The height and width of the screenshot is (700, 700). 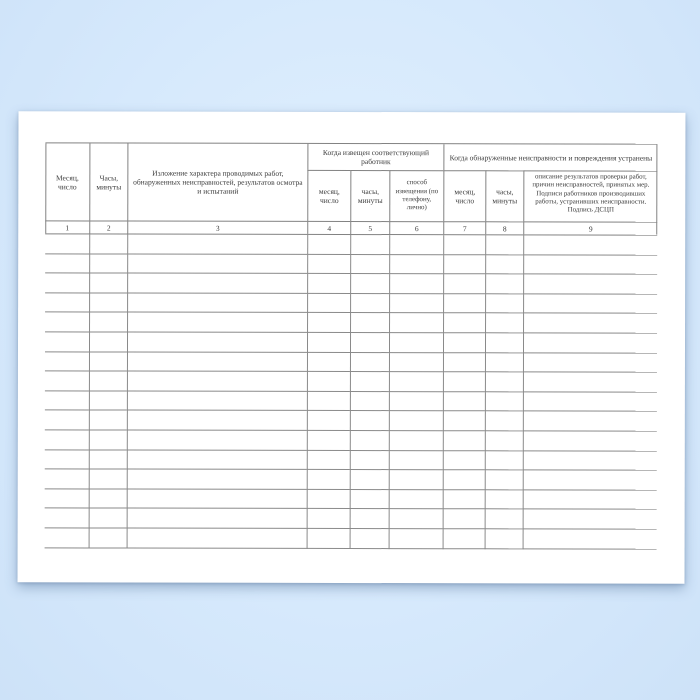 What do you see at coordinates (504, 228) in the screenshot?
I see `column-number-8: 8` at bounding box center [504, 228].